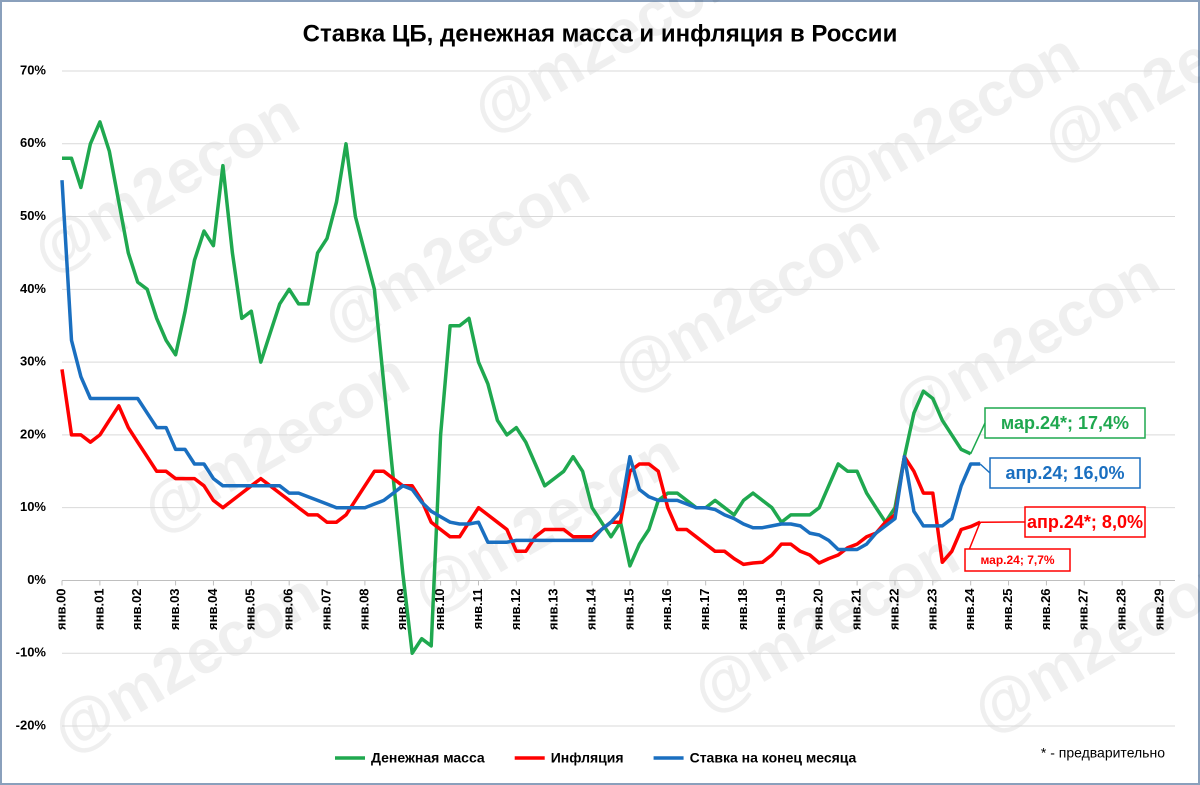 The image size is (1200, 785). Describe the element at coordinates (893, 609) in the screenshot. I see `x-tick-label: янв.22` at that location.